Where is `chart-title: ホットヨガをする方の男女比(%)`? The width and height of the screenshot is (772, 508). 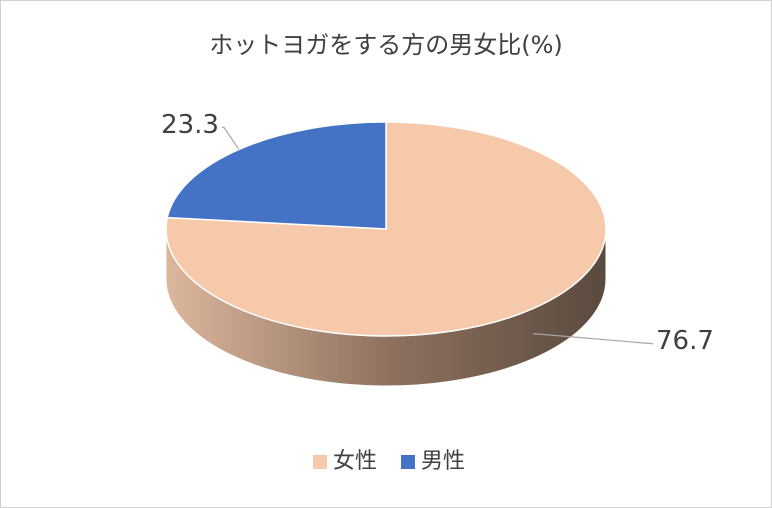 chart-title: ホットヨガをする方の男女比(%) is located at coordinates (386, 45).